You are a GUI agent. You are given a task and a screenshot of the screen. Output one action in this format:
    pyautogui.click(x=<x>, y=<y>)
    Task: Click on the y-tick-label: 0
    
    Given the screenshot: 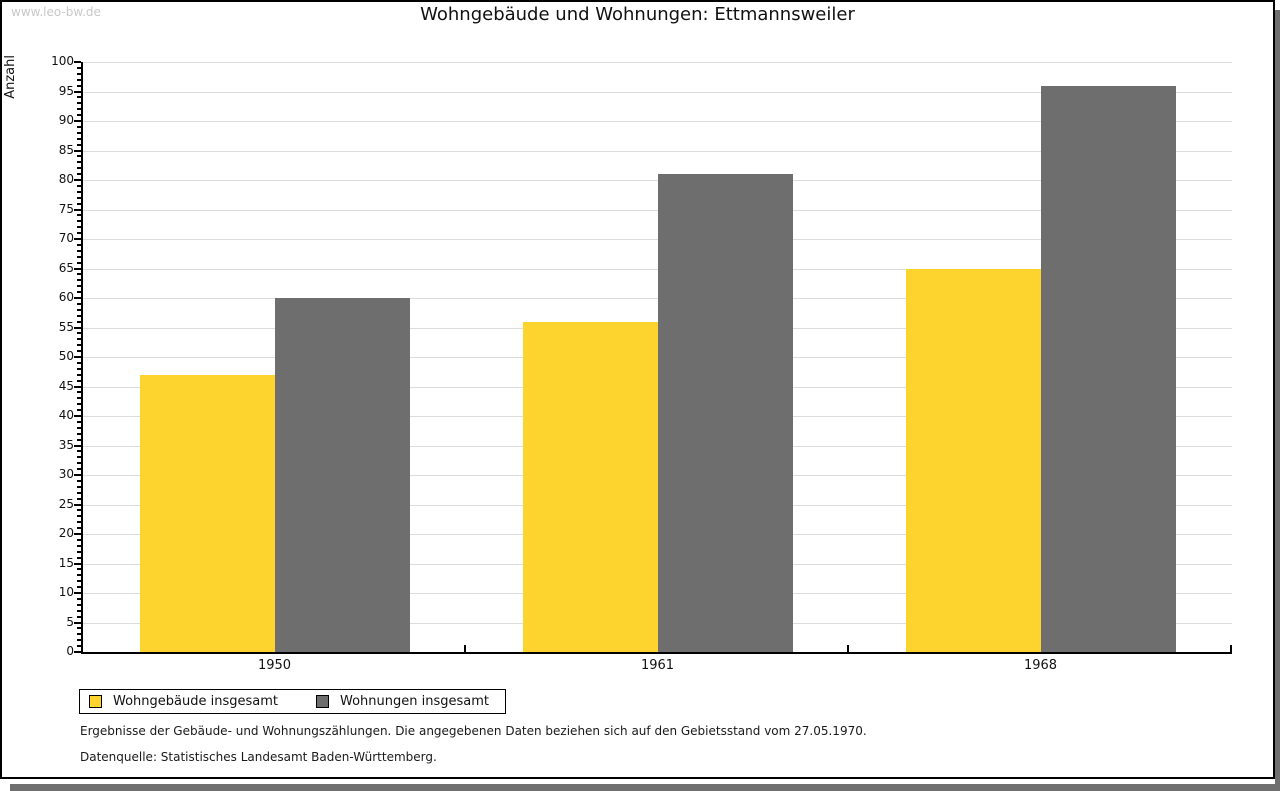 What is the action you would take?
    pyautogui.click(x=70, y=651)
    